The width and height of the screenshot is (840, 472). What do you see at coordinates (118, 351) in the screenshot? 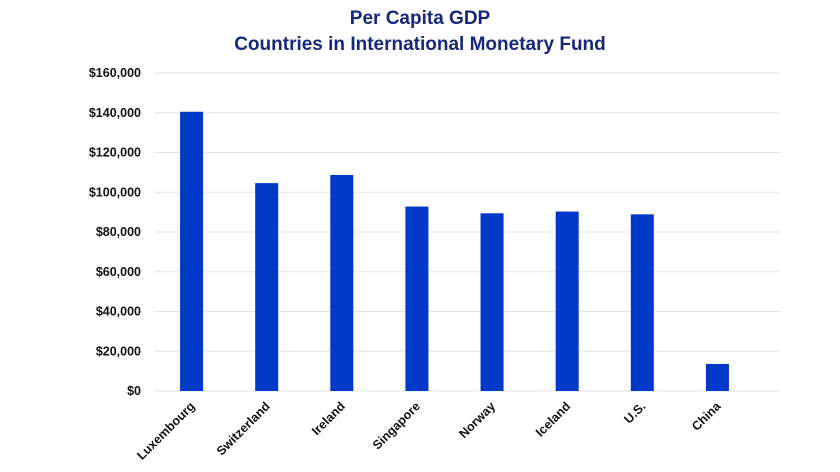
I see `y-tick-label: $20,000` at bounding box center [118, 351].